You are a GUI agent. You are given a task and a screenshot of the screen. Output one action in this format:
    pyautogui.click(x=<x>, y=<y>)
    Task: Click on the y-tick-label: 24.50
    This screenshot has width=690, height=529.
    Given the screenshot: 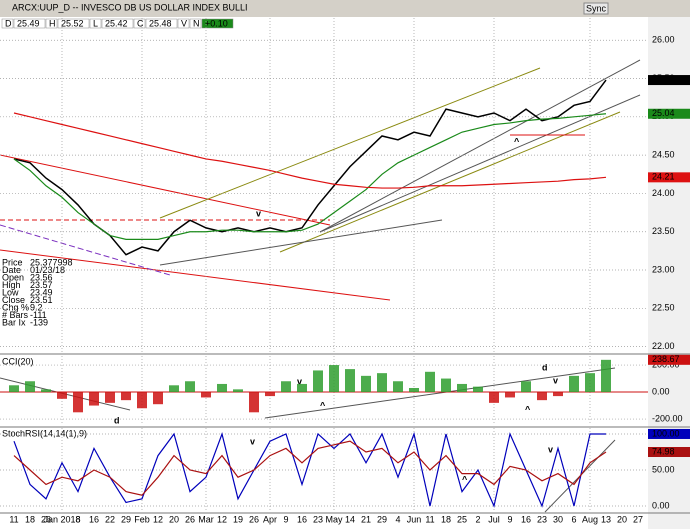 What is the action you would take?
    pyautogui.click(x=663, y=154)
    